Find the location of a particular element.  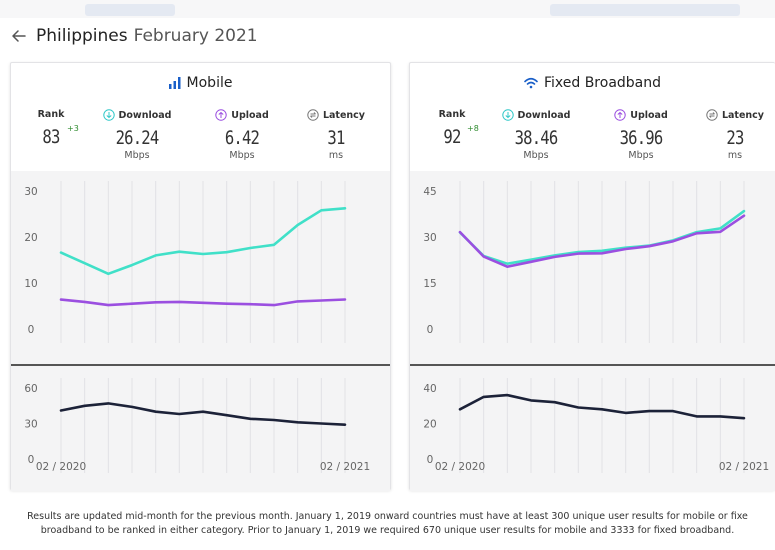

back-arrow-icon is located at coordinates (19, 36).